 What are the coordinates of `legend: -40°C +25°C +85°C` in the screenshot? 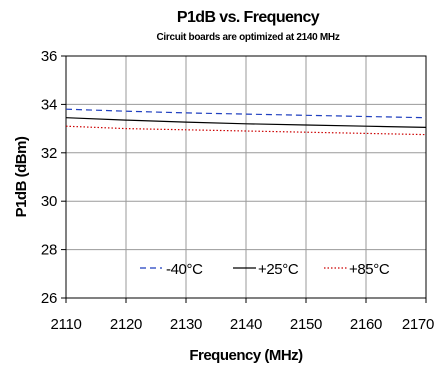 It's located at (265, 269).